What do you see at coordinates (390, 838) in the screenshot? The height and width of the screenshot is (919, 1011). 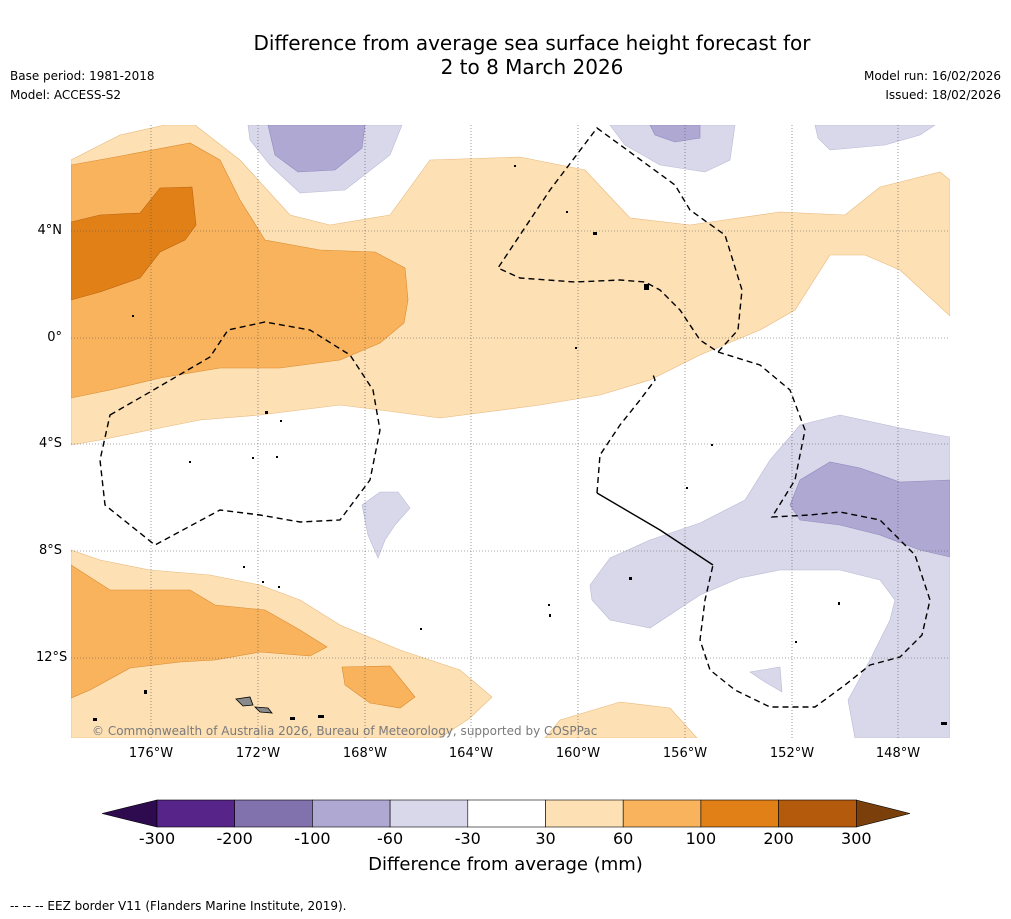 I see `colorbar-tick-label: -60` at bounding box center [390, 838].